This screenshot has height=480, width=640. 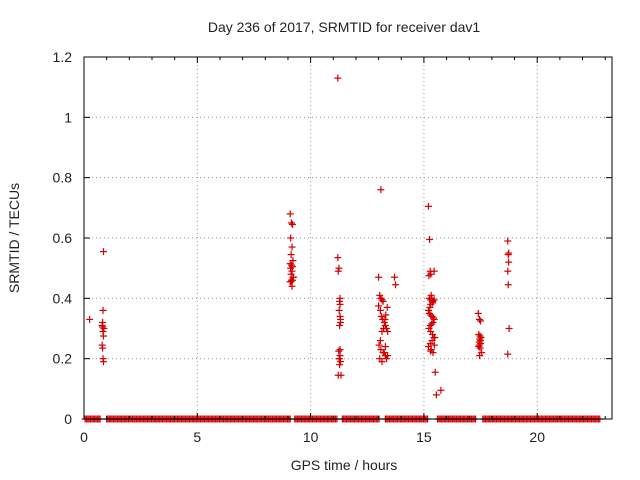 What do you see at coordinates (68, 419) in the screenshot?
I see `y-tick-label: 0` at bounding box center [68, 419].